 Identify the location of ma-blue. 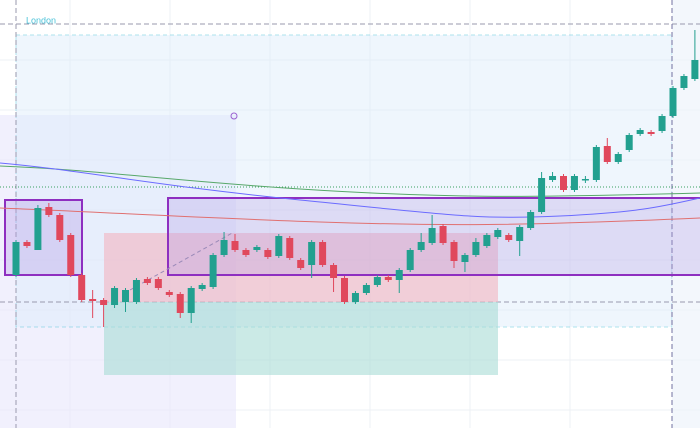
(350, 190).